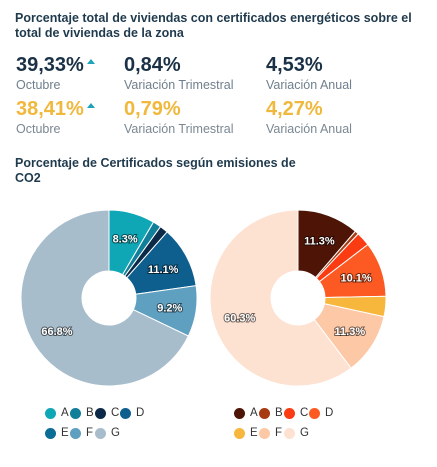 Image resolution: width=437 pixels, height=467 pixels. I want to click on stat-variacion-anual-2: 4,27% Variación Anual, so click(309, 117).